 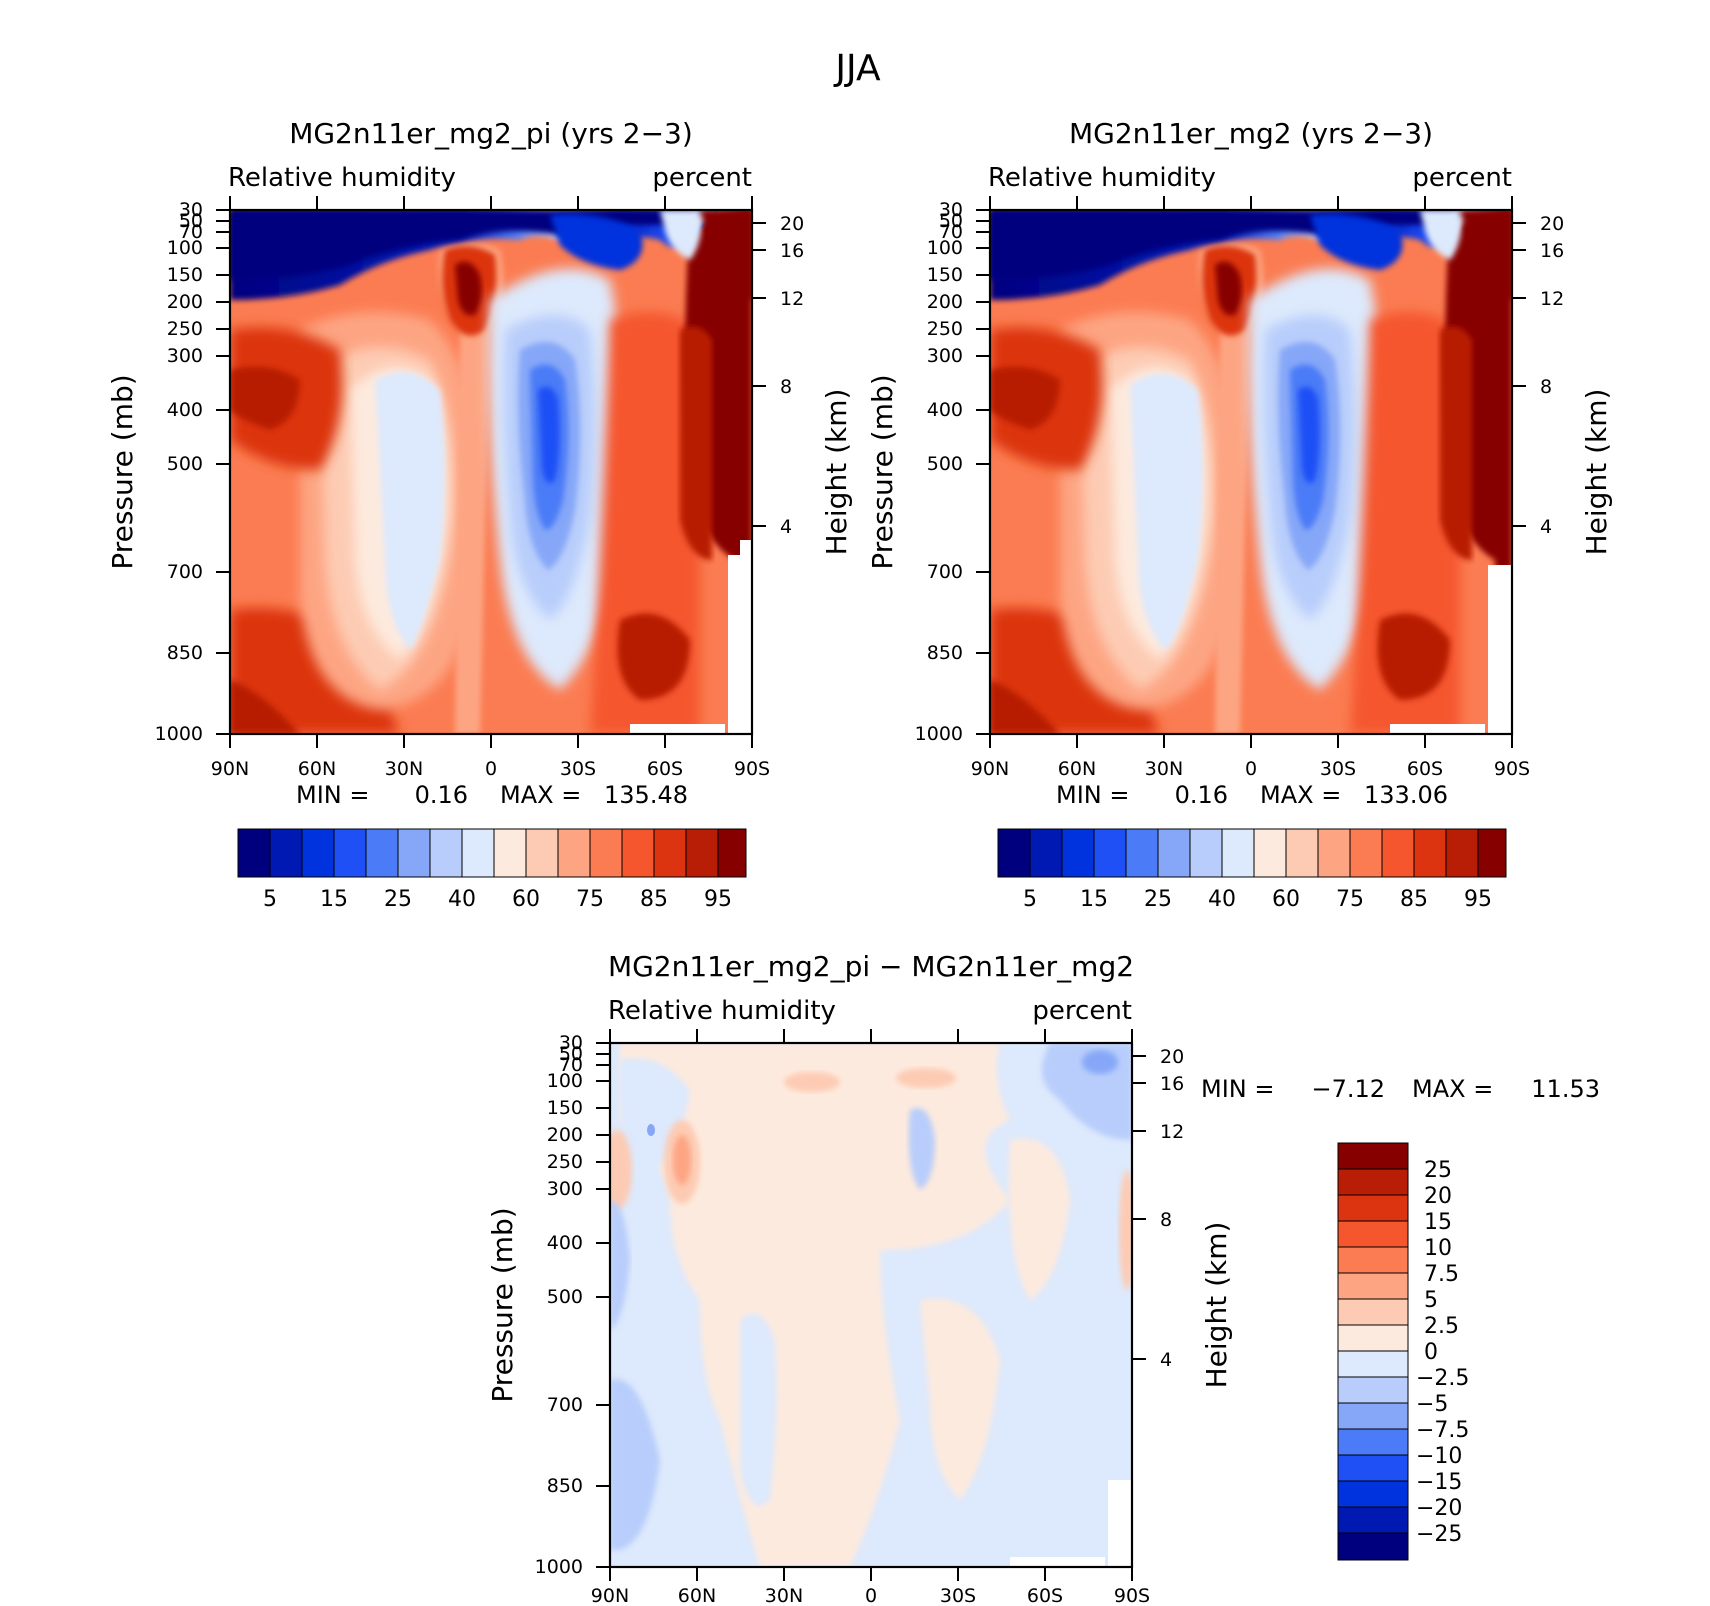 I want to click on y2-tick-label: 20, so click(x=1172, y=1057).